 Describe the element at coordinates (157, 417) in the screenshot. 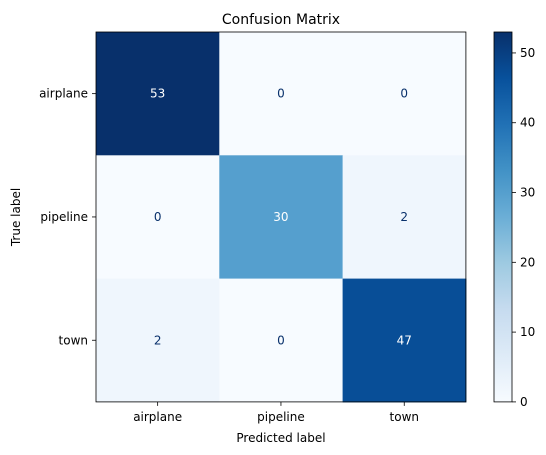

I see `x-tick-label: airplane` at that location.